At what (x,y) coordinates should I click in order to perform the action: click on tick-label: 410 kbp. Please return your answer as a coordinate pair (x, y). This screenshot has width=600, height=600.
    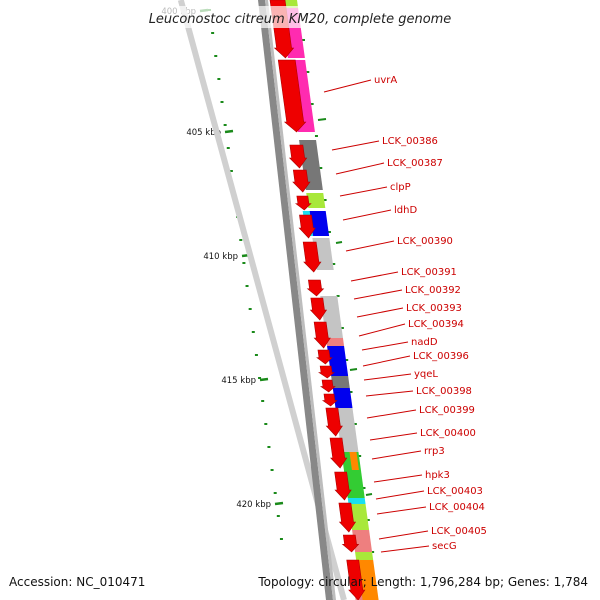
    Looking at the image, I should click on (220, 257).